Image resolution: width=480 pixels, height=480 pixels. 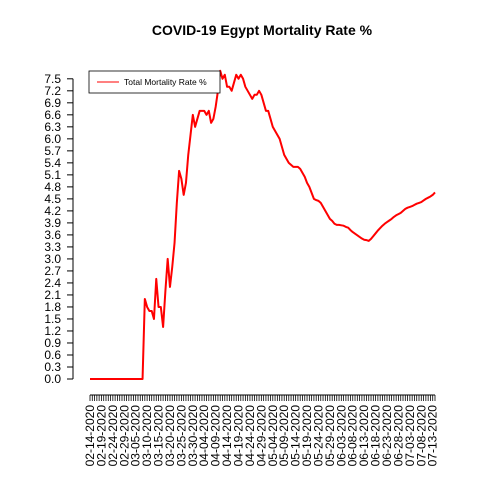 I want to click on y-tick-label: 2.4, so click(x=52, y=283).